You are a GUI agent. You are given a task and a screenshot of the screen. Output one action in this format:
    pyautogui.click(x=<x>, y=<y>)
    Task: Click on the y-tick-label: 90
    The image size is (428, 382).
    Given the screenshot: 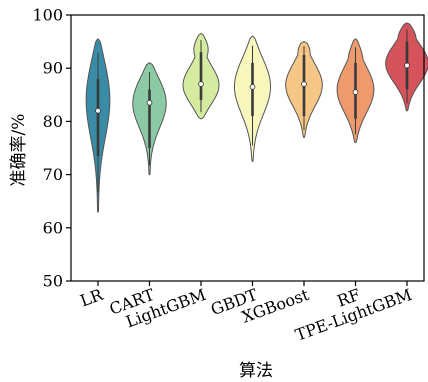 What is the action you would take?
    pyautogui.click(x=53, y=68)
    